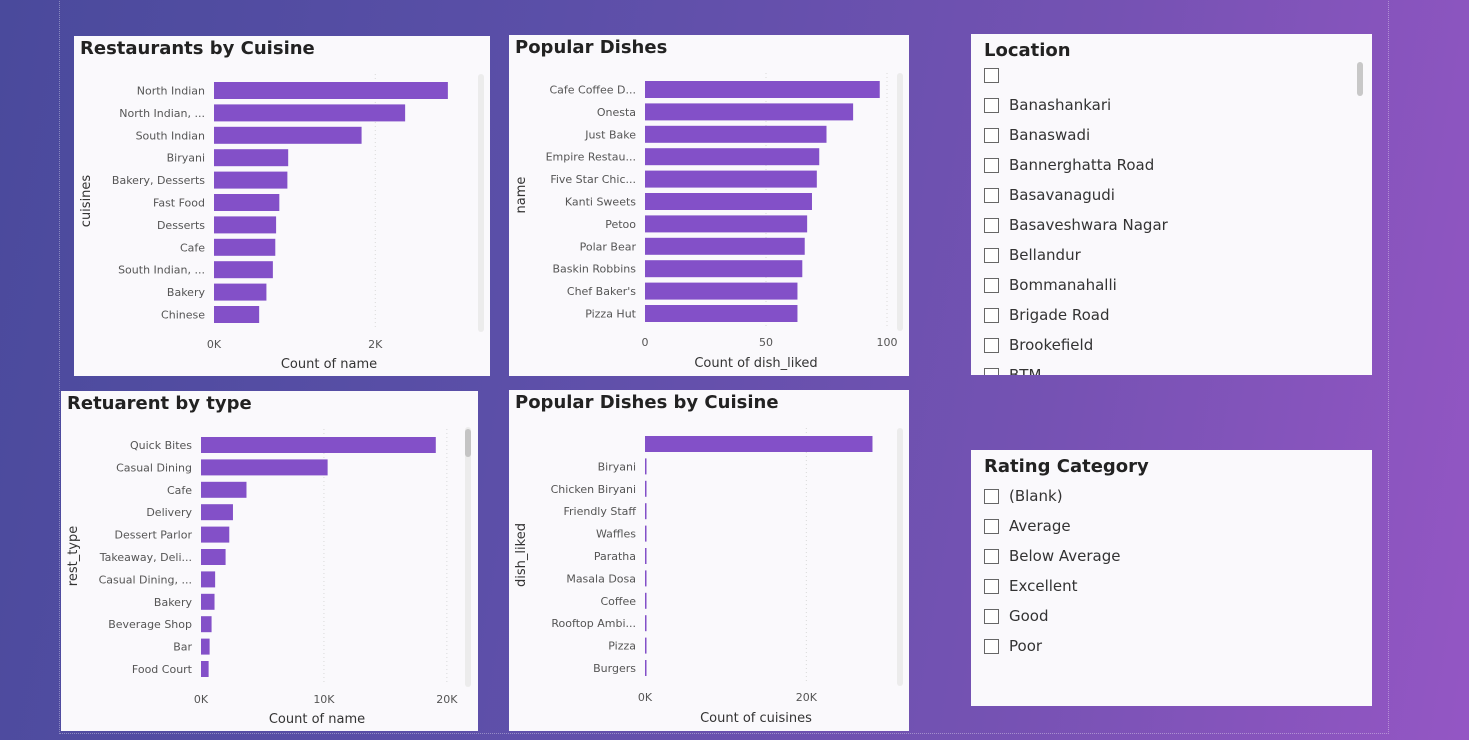 This screenshot has width=1469, height=740. Describe the element at coordinates (1023, 496) in the screenshot. I see `slicer-option: (Blank)` at that location.